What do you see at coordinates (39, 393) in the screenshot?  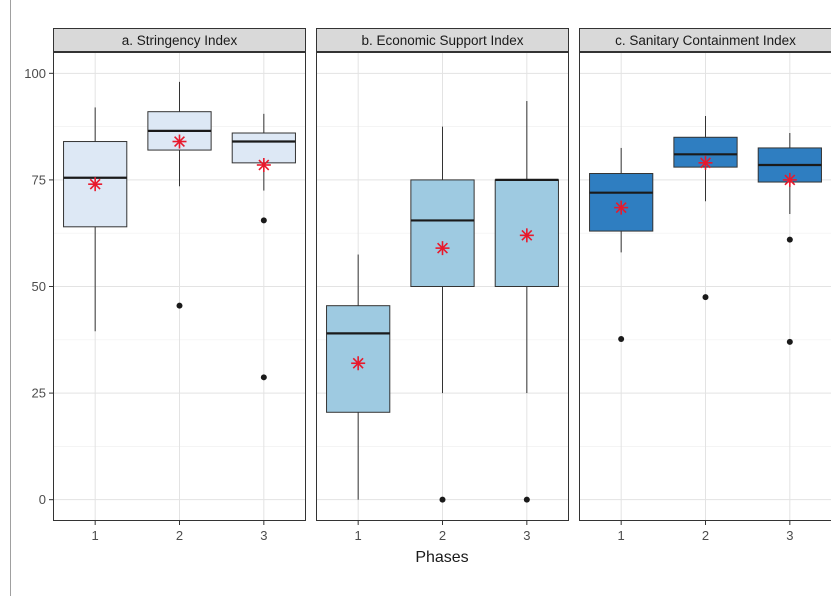 I see `y-tick-label: 25` at bounding box center [39, 393].